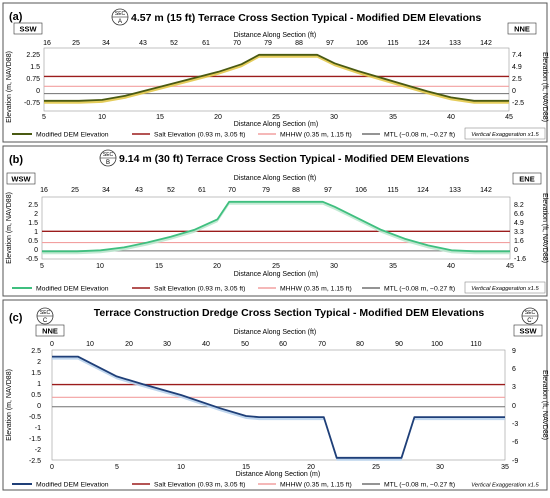  I want to click on panel-a-top-tick: 25, so click(76, 43).